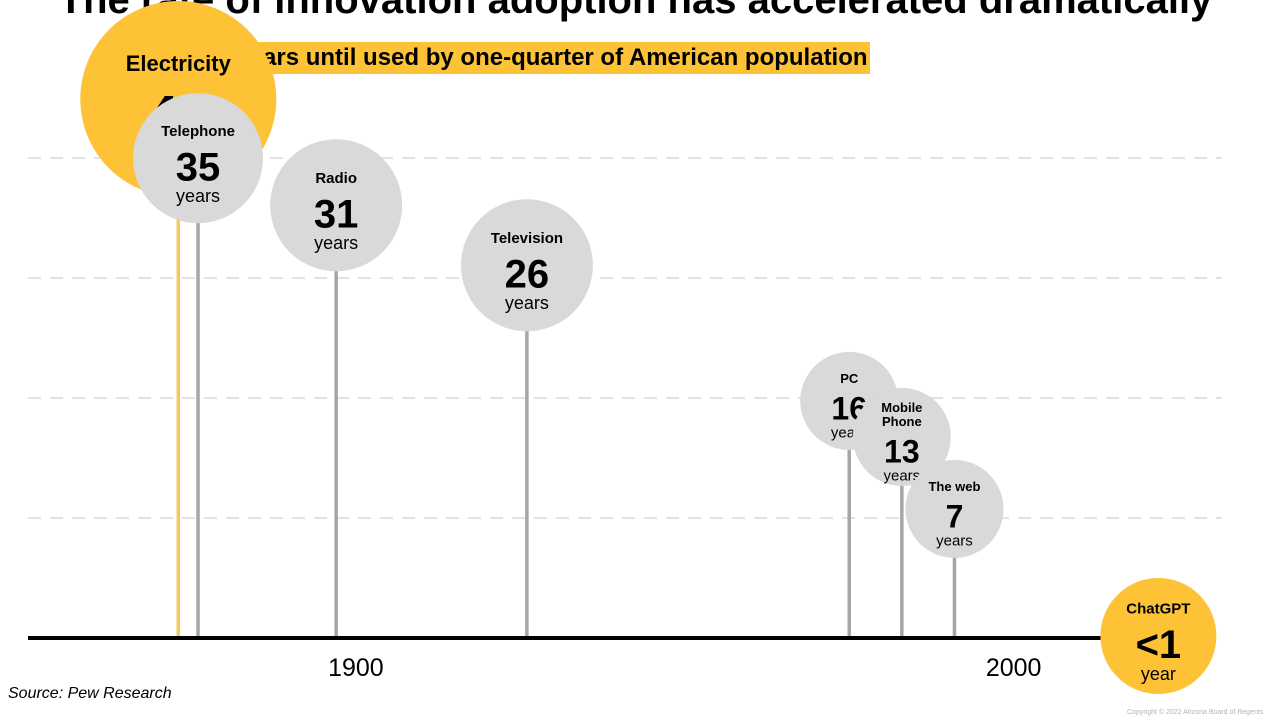  Describe the element at coordinates (901, 407) in the screenshot. I see `point-label-mobile-phone-0: Mobile` at that location.